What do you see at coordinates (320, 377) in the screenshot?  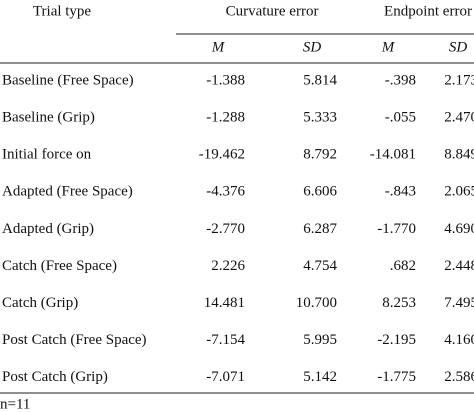 I see `cell: 5.142` at bounding box center [320, 377].